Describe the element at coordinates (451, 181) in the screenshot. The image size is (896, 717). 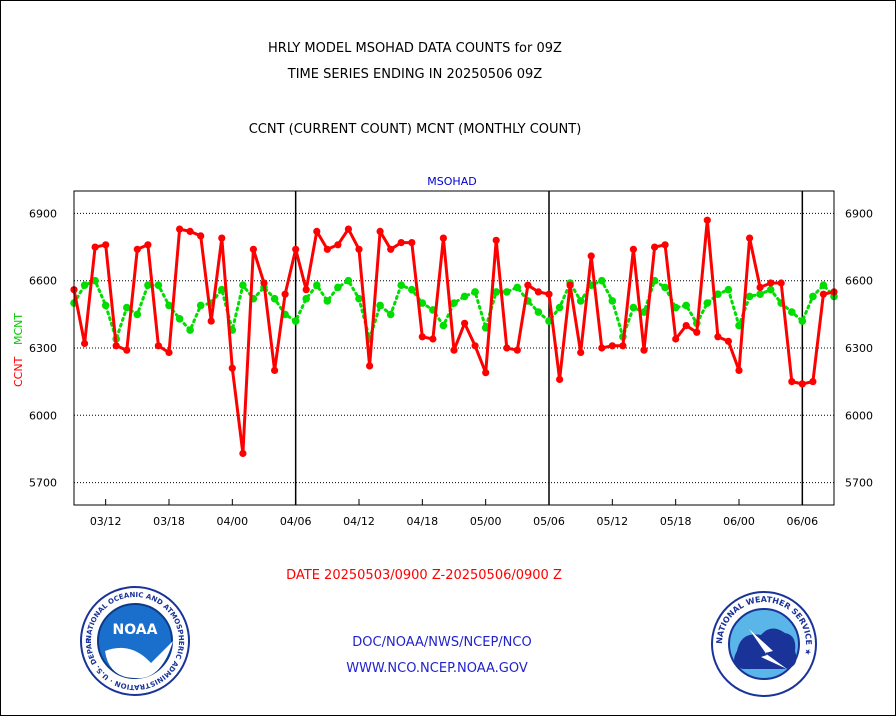
I see `plot-title: MSOHAD` at that location.